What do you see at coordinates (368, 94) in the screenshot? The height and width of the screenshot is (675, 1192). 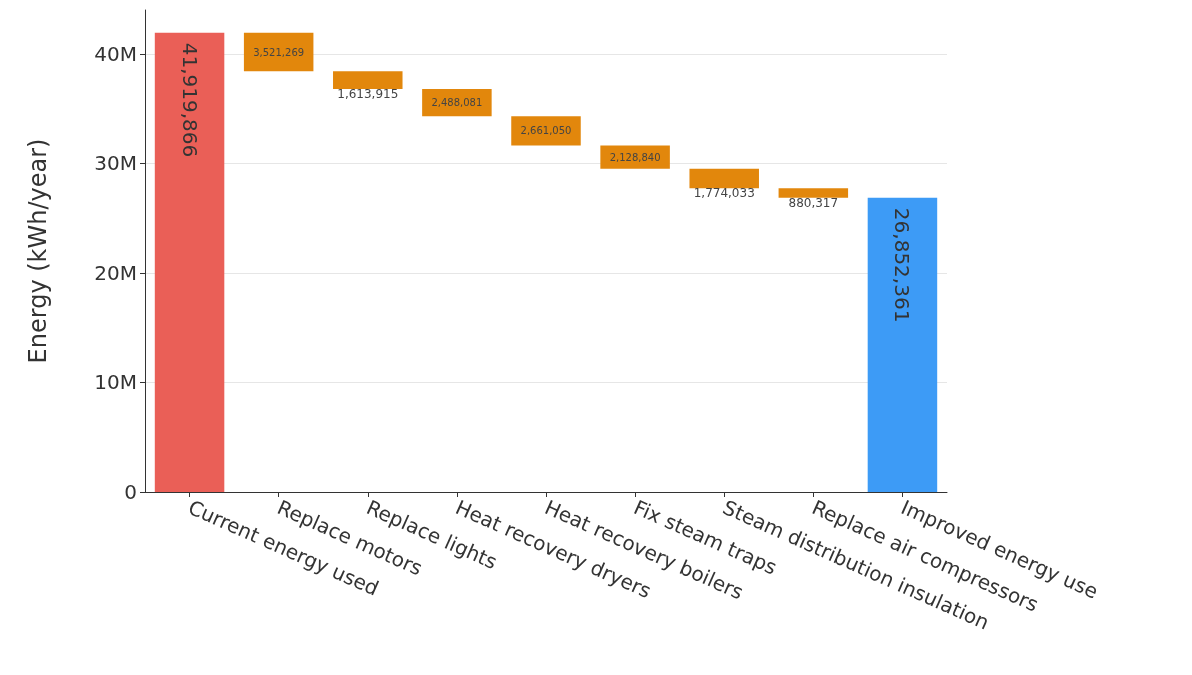 I see `data-label: 1,613,915` at bounding box center [368, 94].